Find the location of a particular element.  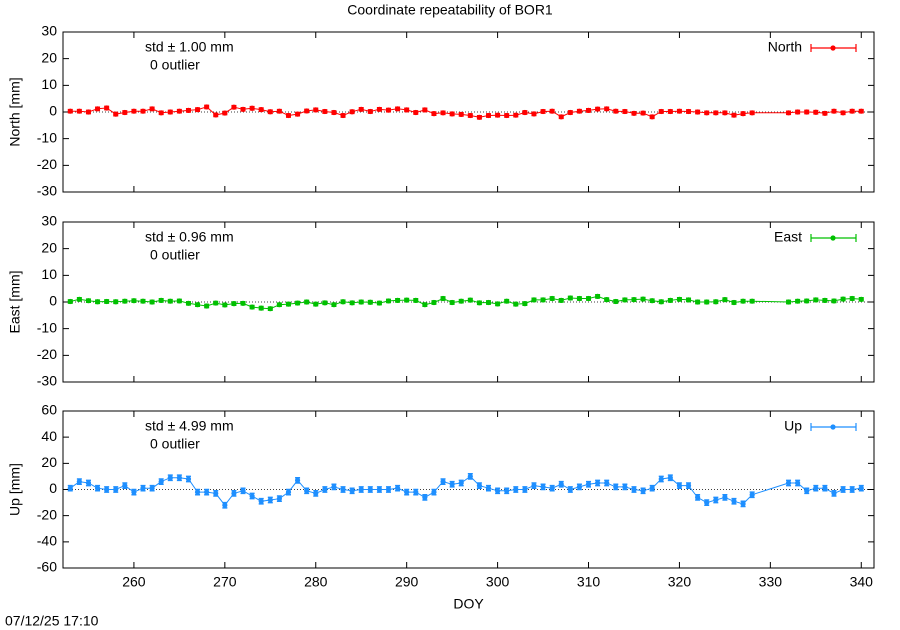

x-axis-label: DOY is located at coordinates (468, 604).